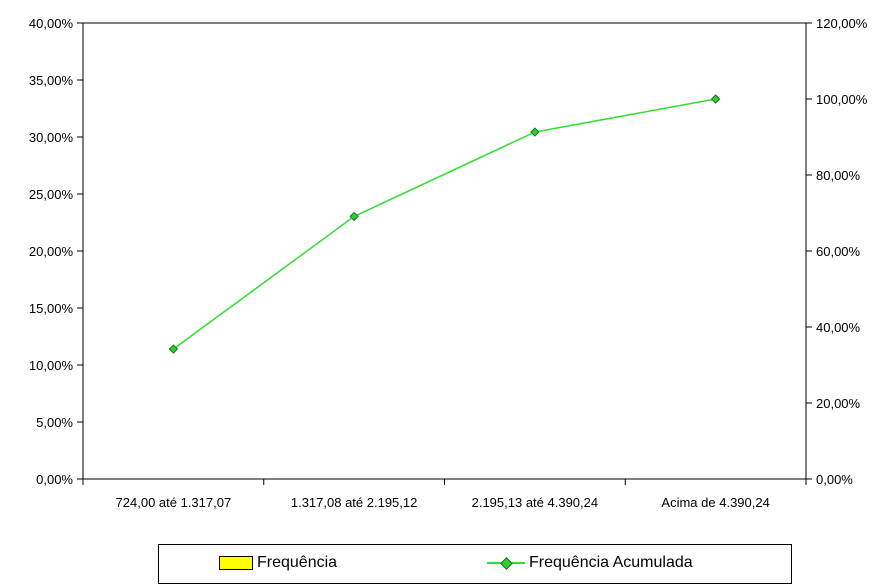  I want to click on y-left-tick-label: 25,00%, so click(51, 194).